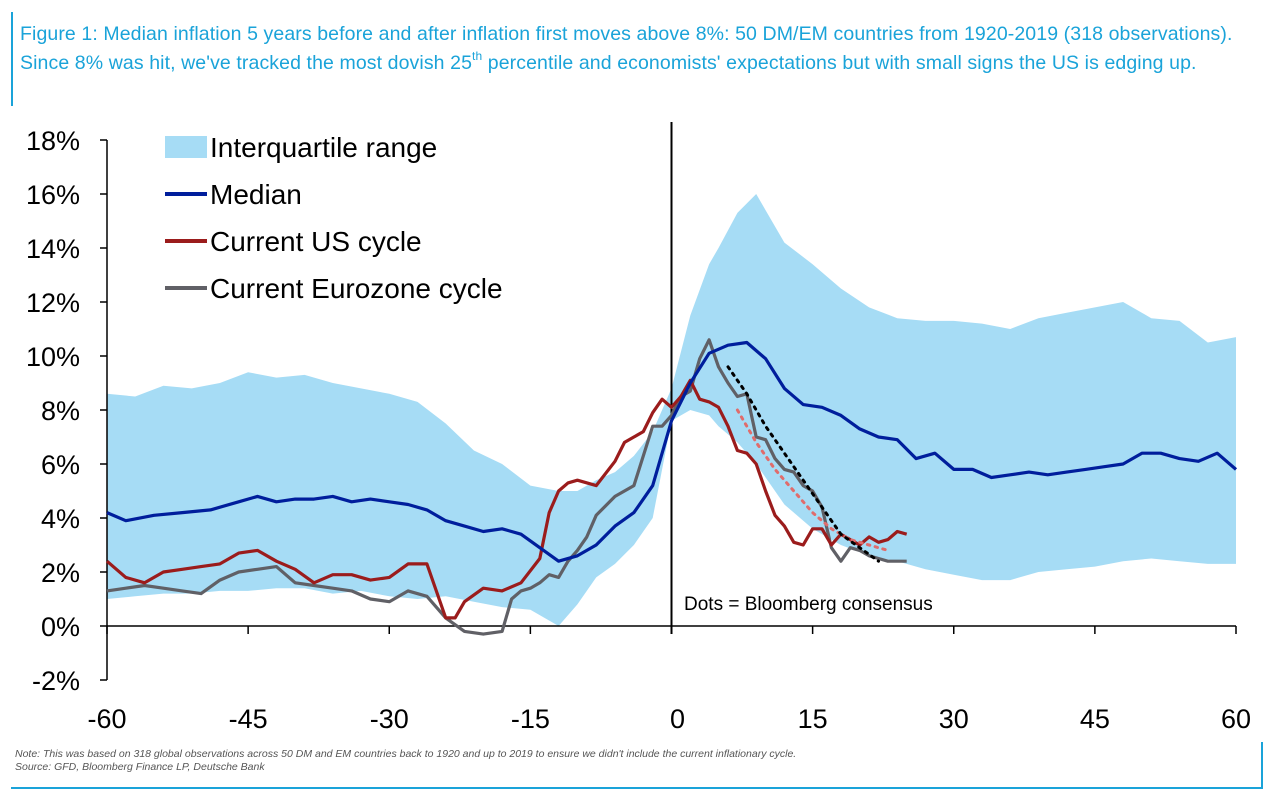 The image size is (1273, 799). I want to click on title-frame-left, so click(12, 59).